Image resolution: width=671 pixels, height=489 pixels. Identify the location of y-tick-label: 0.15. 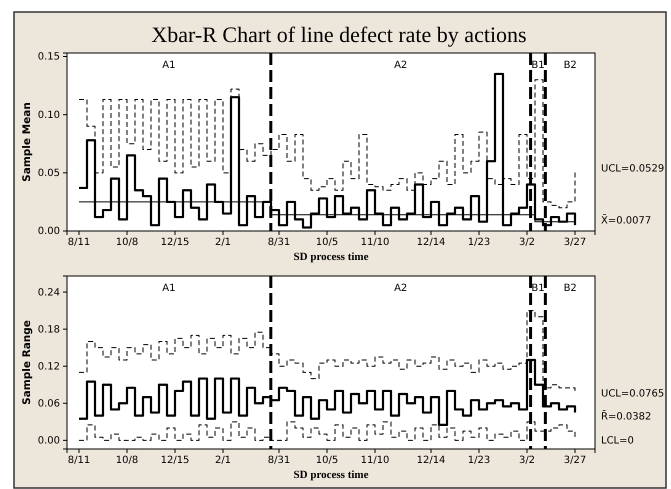
(49, 57).